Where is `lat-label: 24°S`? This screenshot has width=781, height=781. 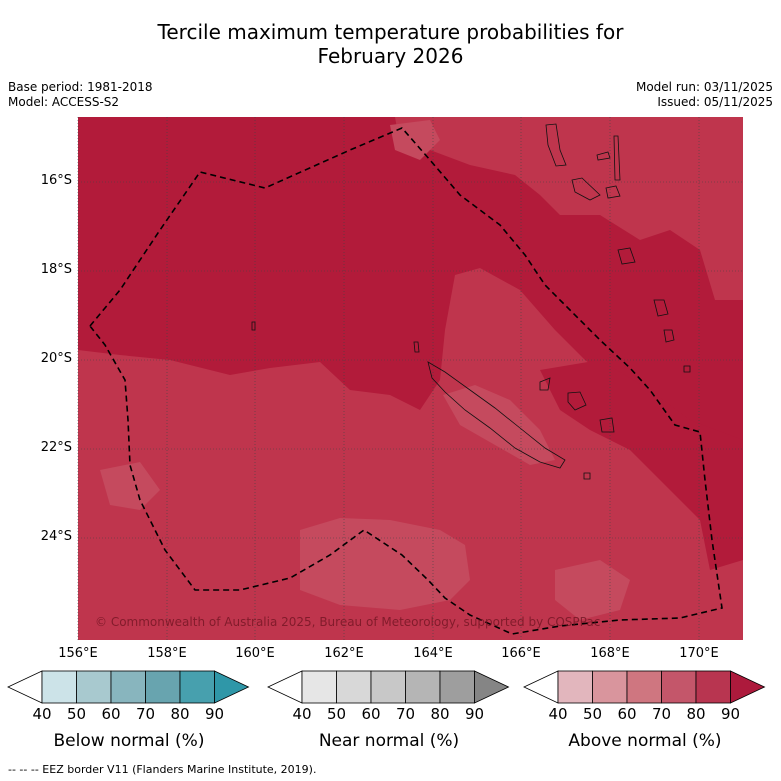 lat-label: 24°S is located at coordinates (56, 536).